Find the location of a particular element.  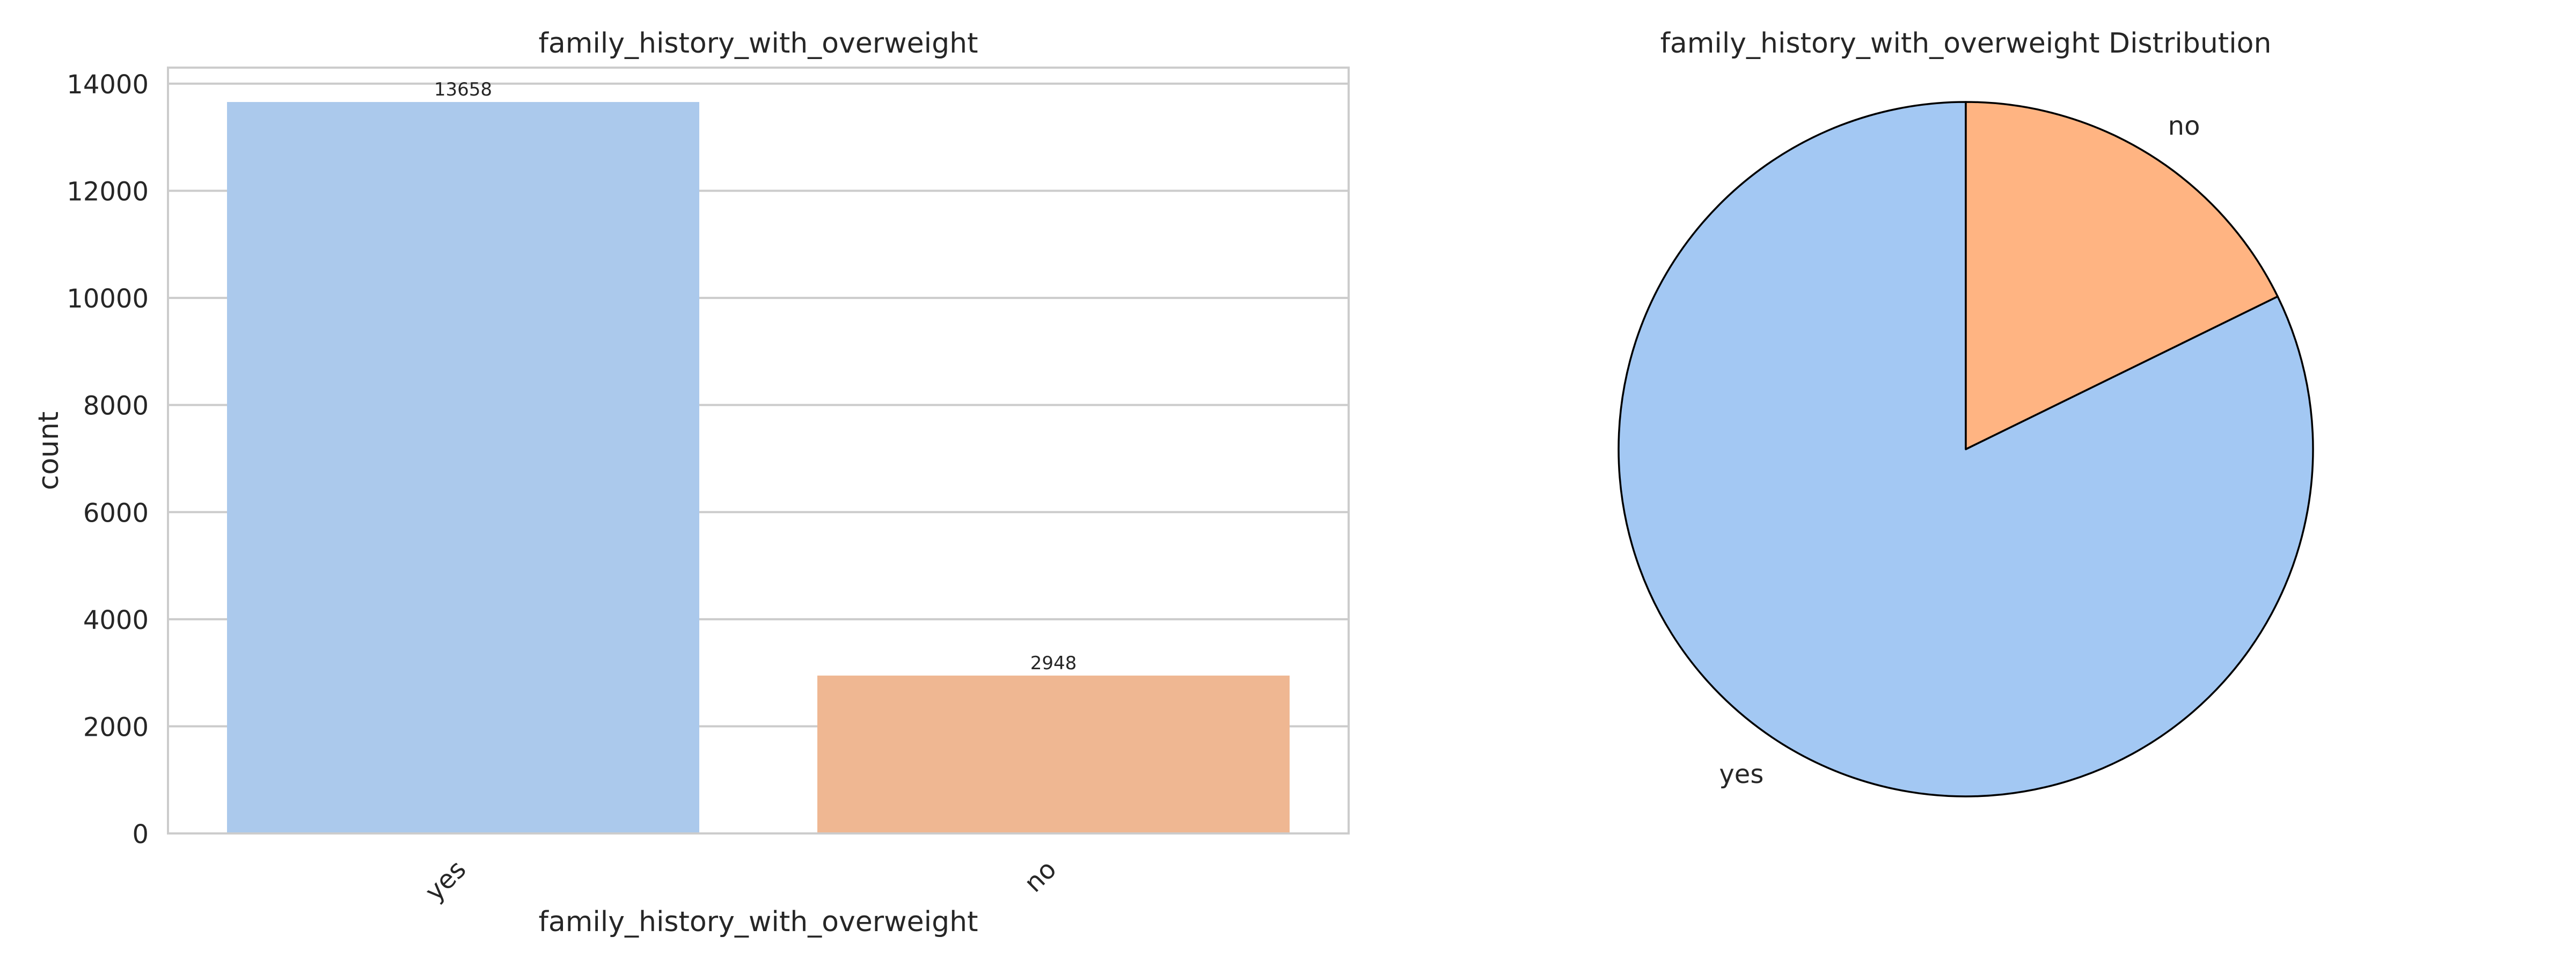

bar-no is located at coordinates (1053, 754).